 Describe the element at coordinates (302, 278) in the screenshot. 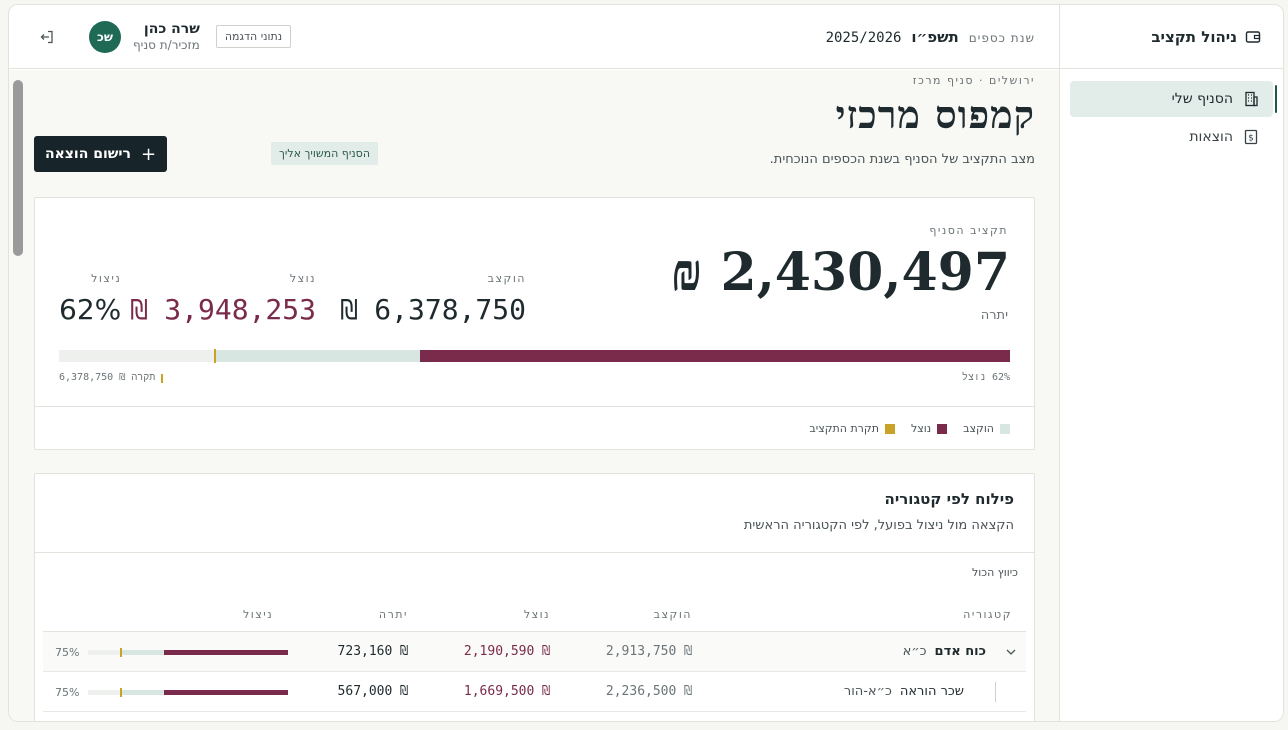

I see `spent-label: נוצל` at that location.